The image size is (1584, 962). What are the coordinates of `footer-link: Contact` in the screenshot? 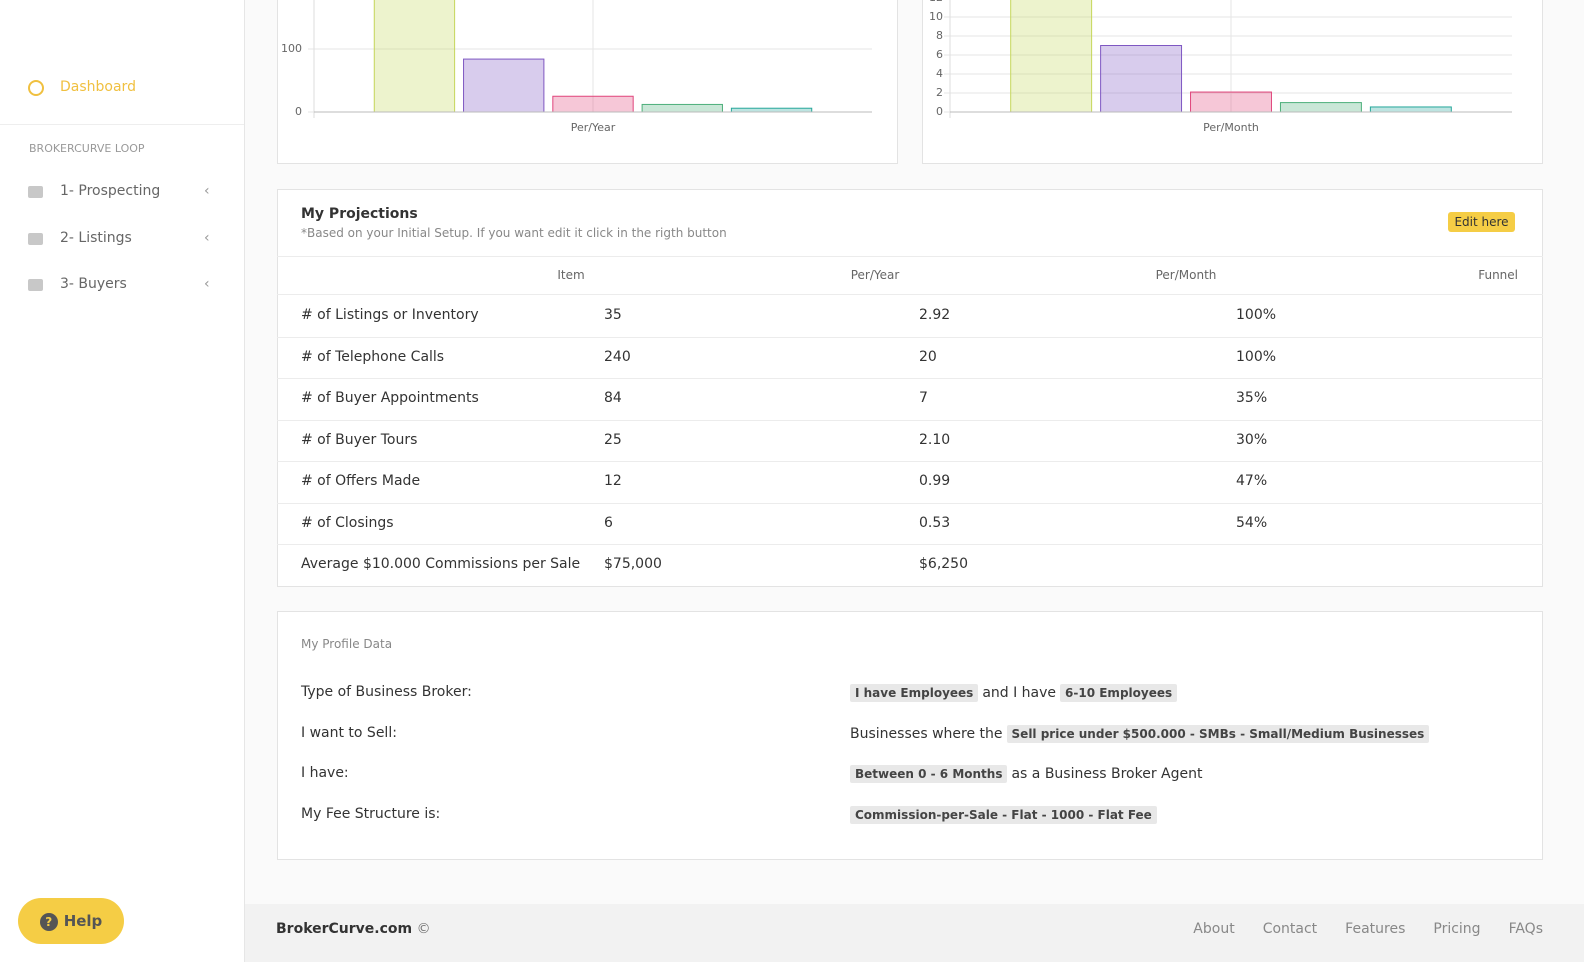 It's located at (1290, 929).